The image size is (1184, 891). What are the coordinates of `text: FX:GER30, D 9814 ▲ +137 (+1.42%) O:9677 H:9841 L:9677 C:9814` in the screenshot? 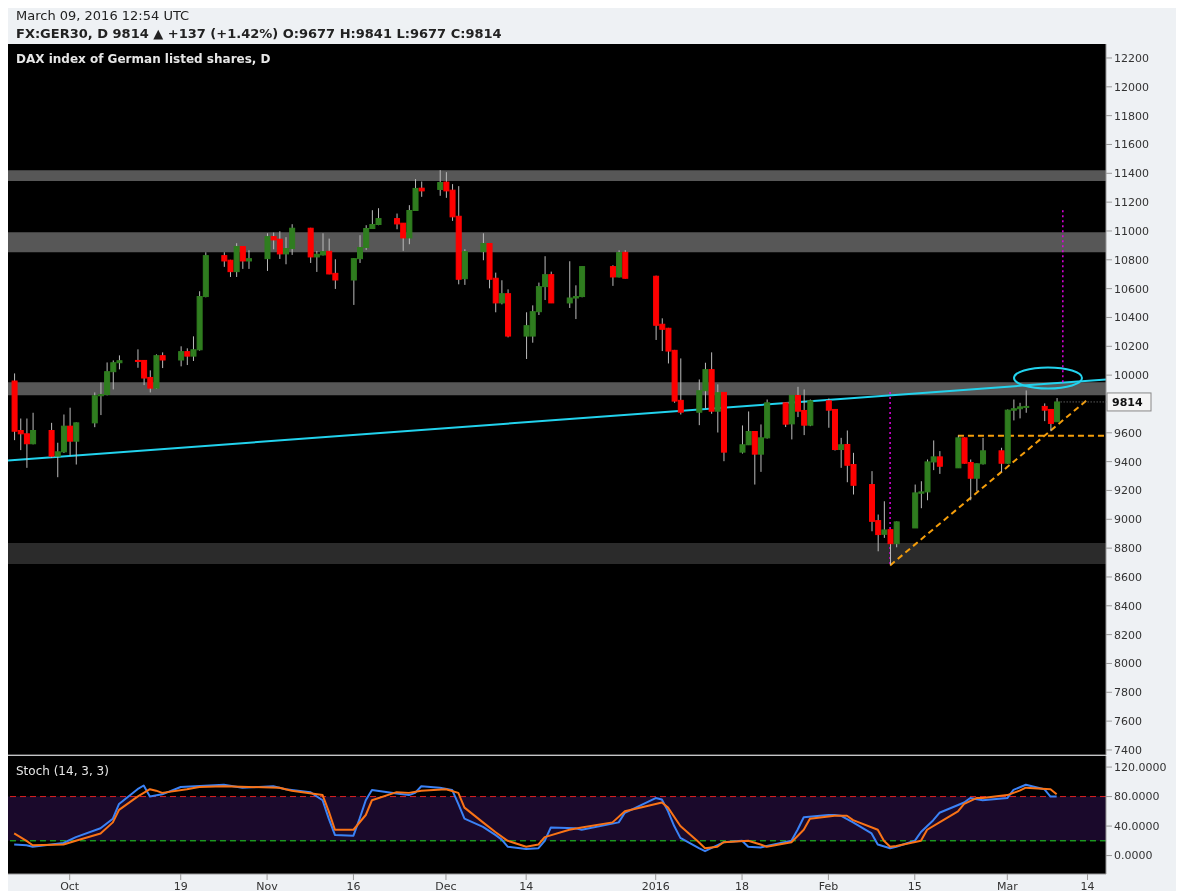 It's located at (259, 34).